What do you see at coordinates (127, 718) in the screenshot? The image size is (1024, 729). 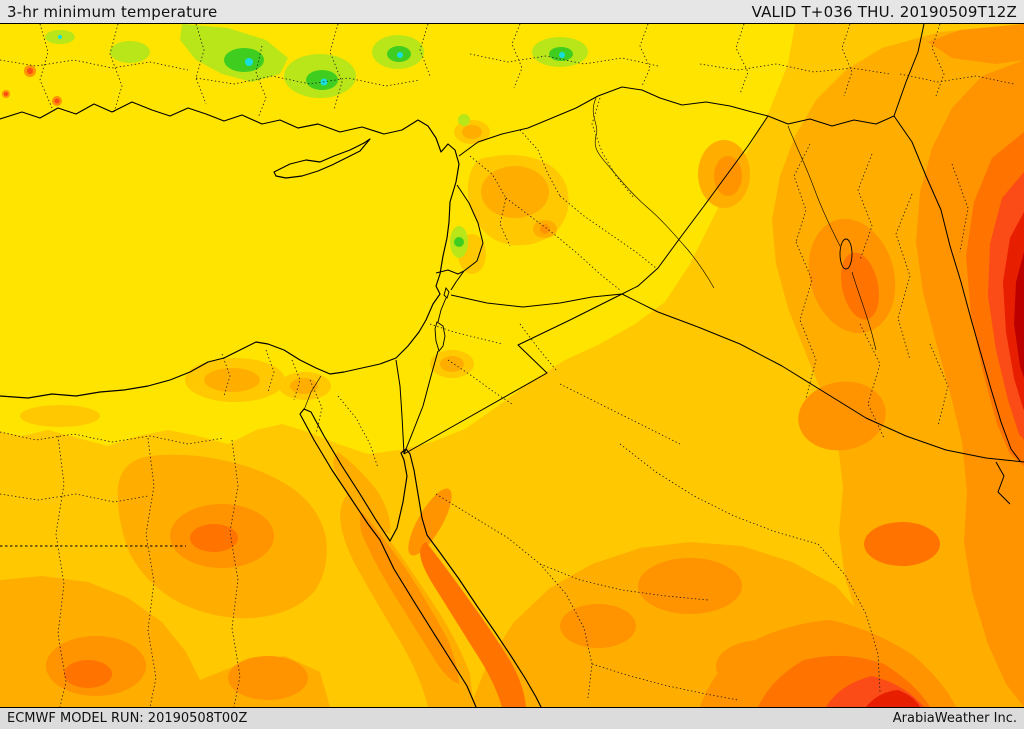 I see `model-run-label: ECMWF MODEL RUN: 20190508T00Z` at bounding box center [127, 718].